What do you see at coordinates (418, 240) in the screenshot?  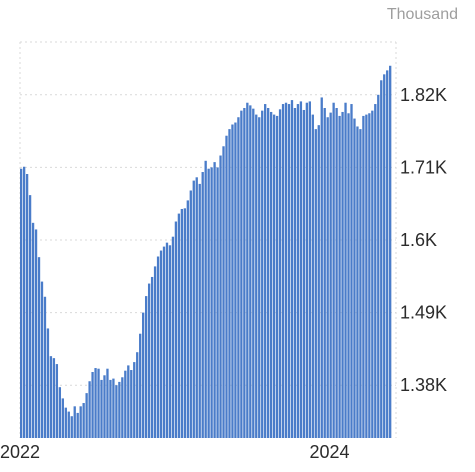 I see `y-tick-label: 1.6K` at bounding box center [418, 240].